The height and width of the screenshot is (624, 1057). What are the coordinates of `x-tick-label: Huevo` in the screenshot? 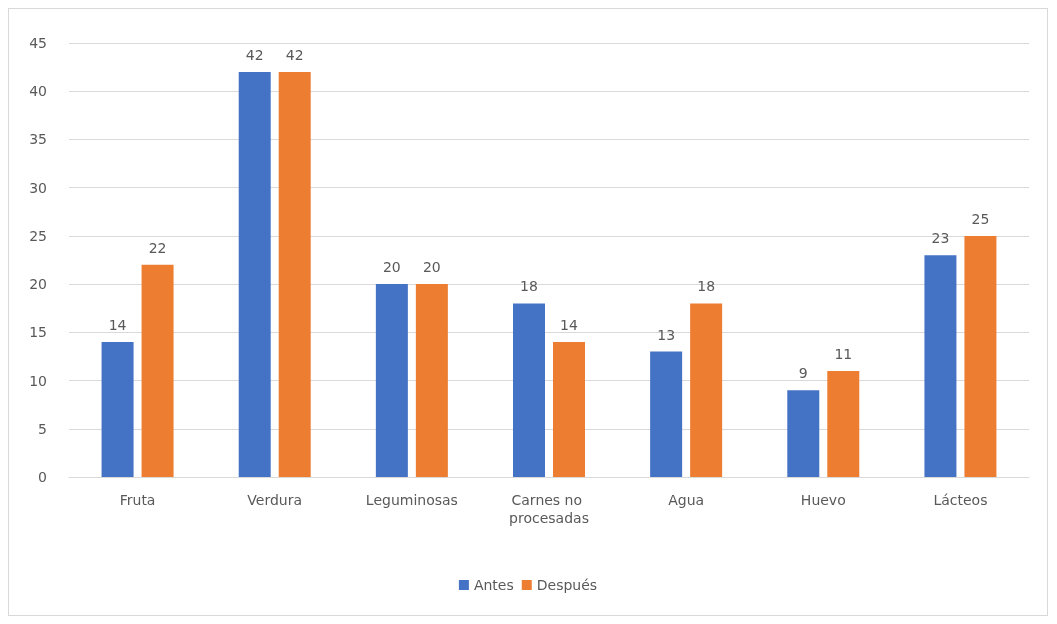 It's located at (823, 500).